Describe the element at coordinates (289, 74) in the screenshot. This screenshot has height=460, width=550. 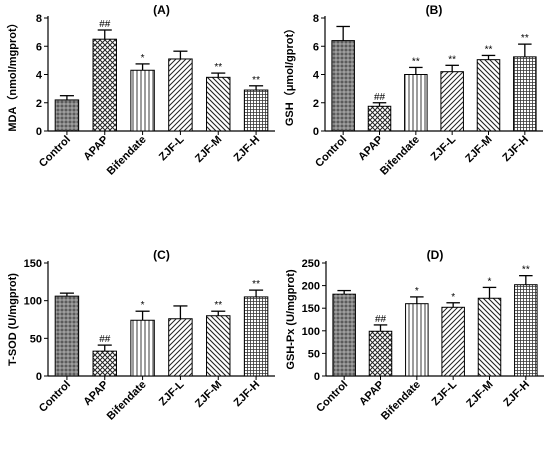
I see `y-axis-title: GSH（μmol/gprot）` at that location.